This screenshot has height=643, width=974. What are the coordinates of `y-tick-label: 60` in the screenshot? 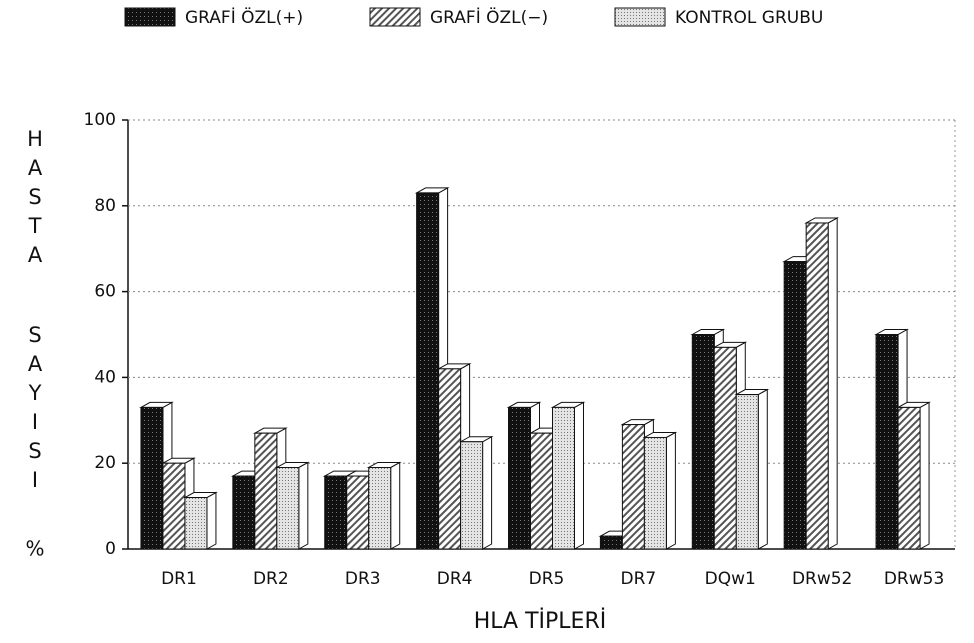 It's located at (105, 292).